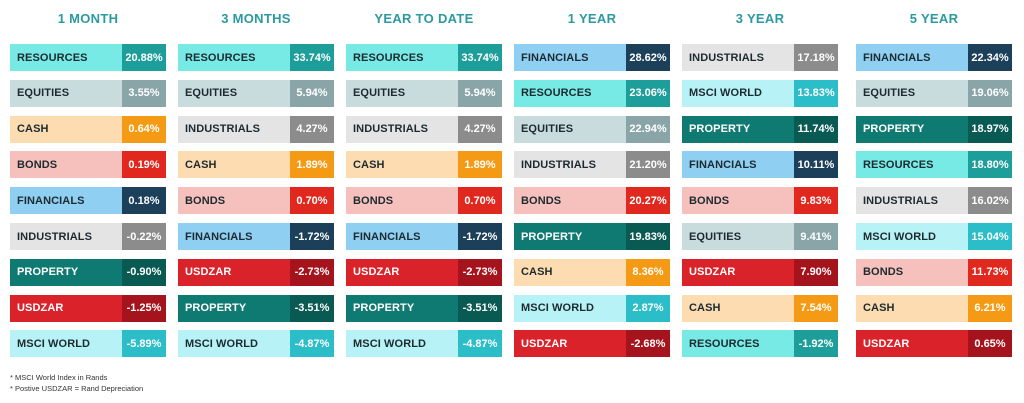  I want to click on period-header: 3 YEAR, so click(760, 18).